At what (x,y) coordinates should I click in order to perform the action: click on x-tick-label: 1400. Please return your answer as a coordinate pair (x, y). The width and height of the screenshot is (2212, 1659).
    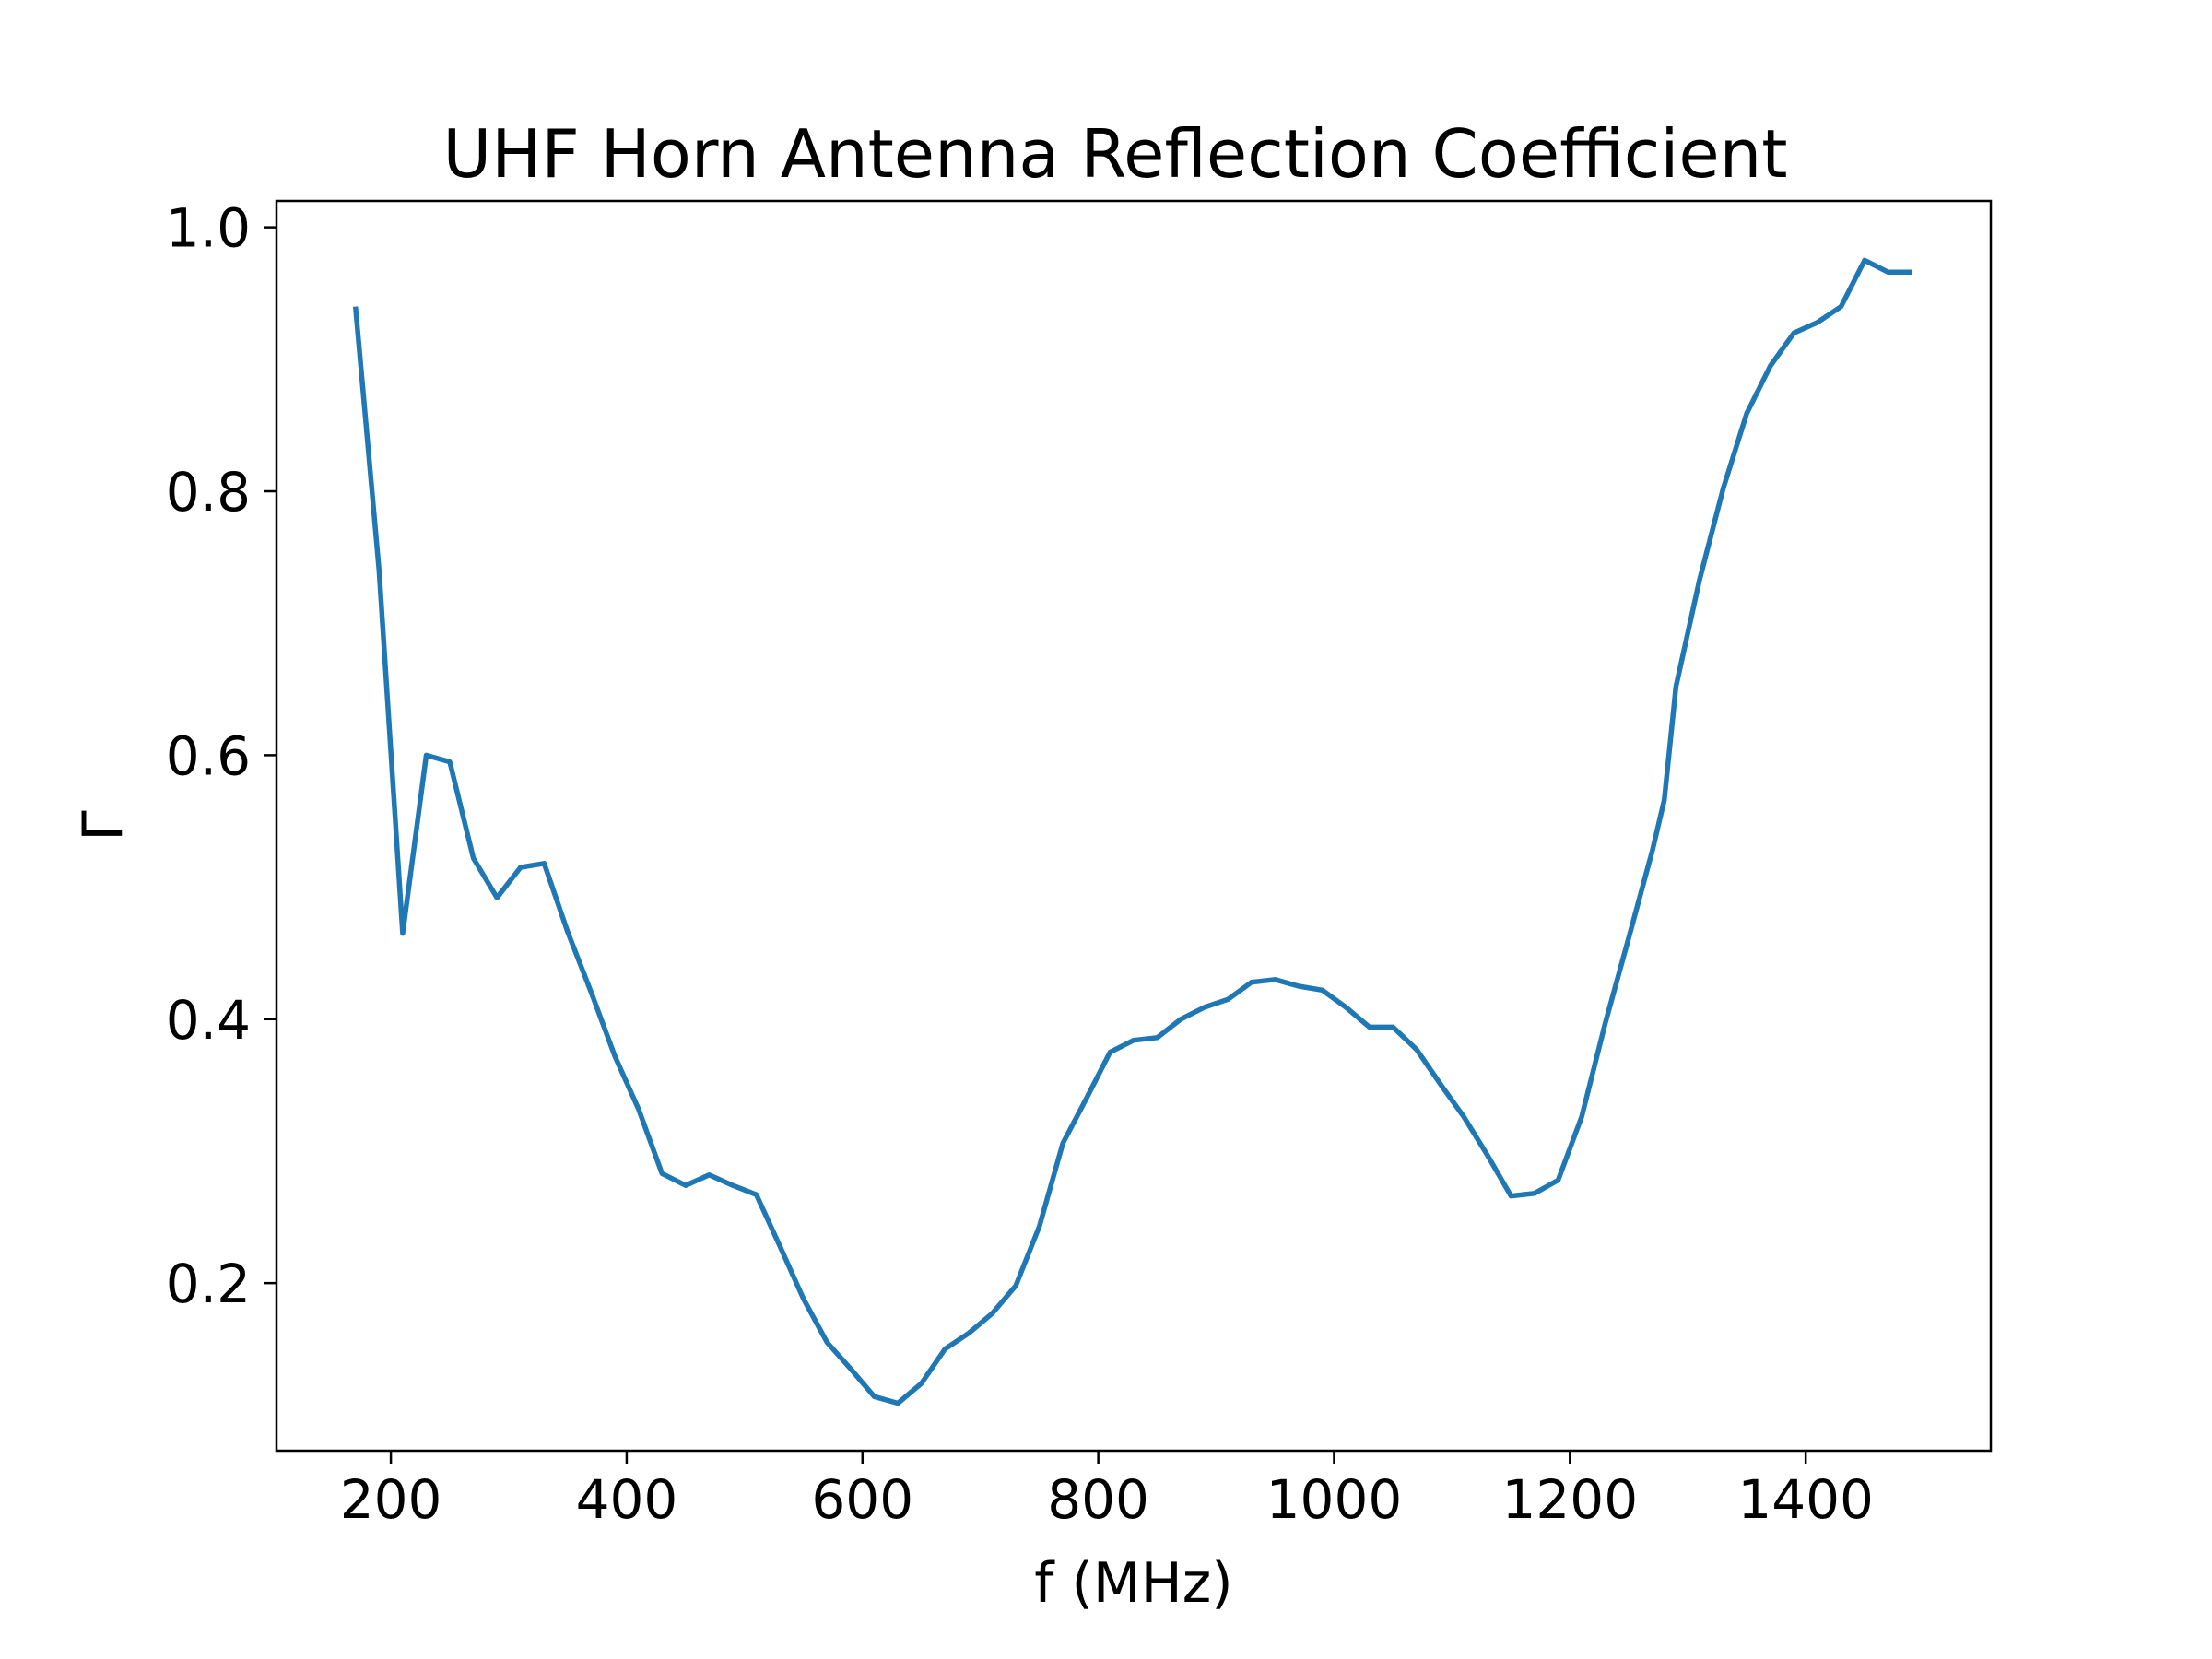
    Looking at the image, I should click on (1805, 1499).